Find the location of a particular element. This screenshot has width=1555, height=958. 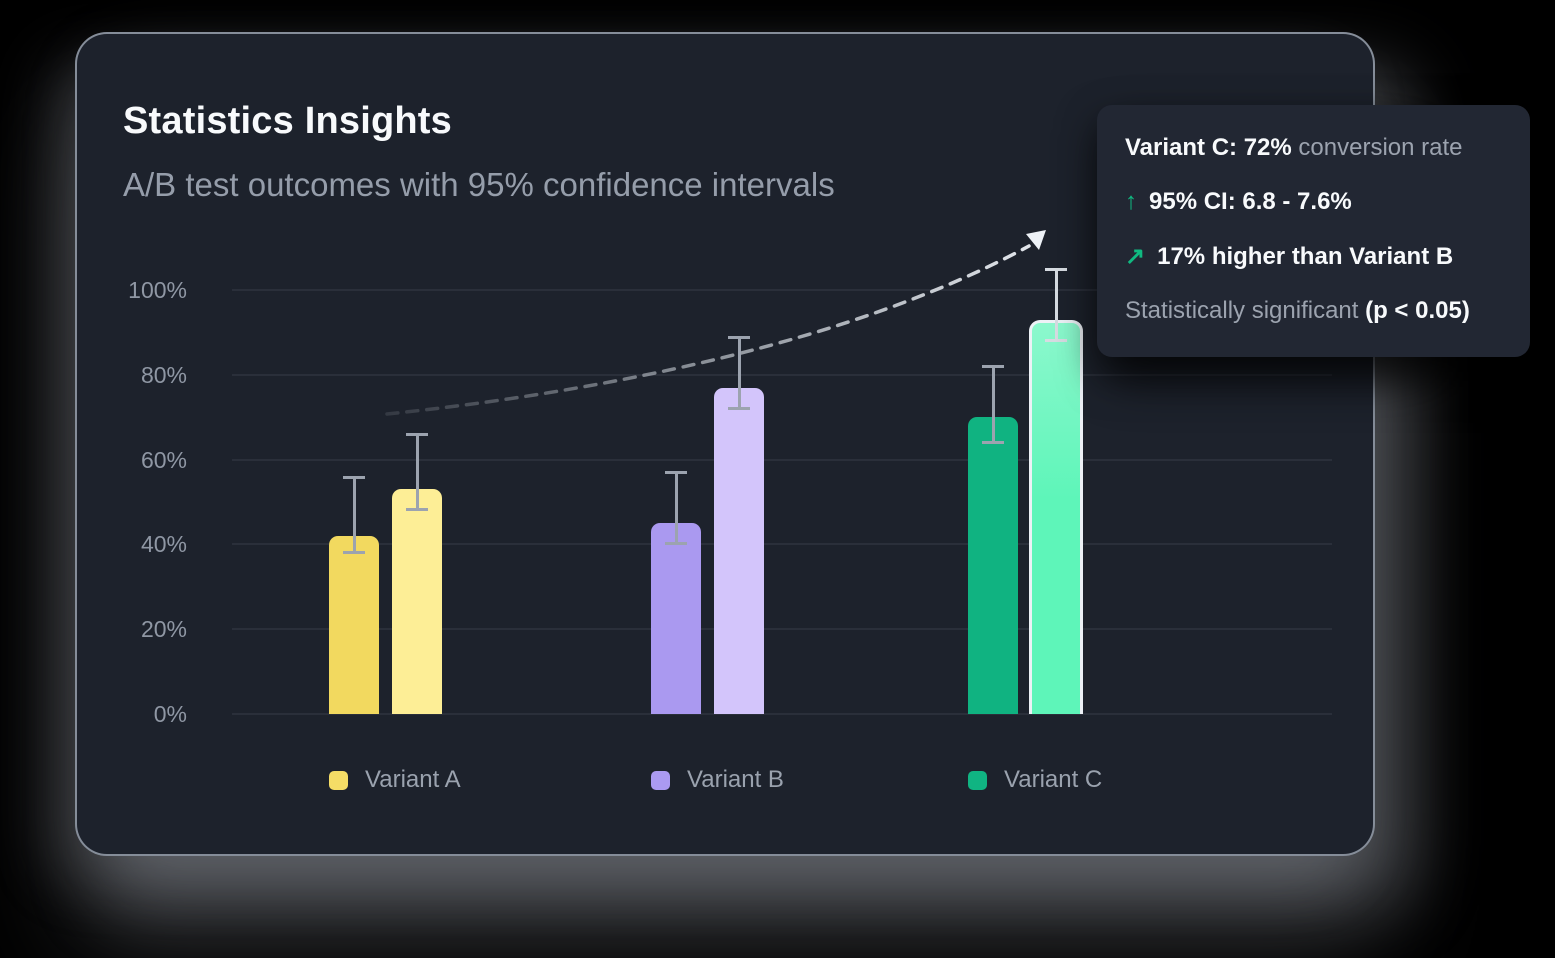

tooltip-ci-text: 95% CI: 6.8 - 7.6% is located at coordinates (1250, 202).